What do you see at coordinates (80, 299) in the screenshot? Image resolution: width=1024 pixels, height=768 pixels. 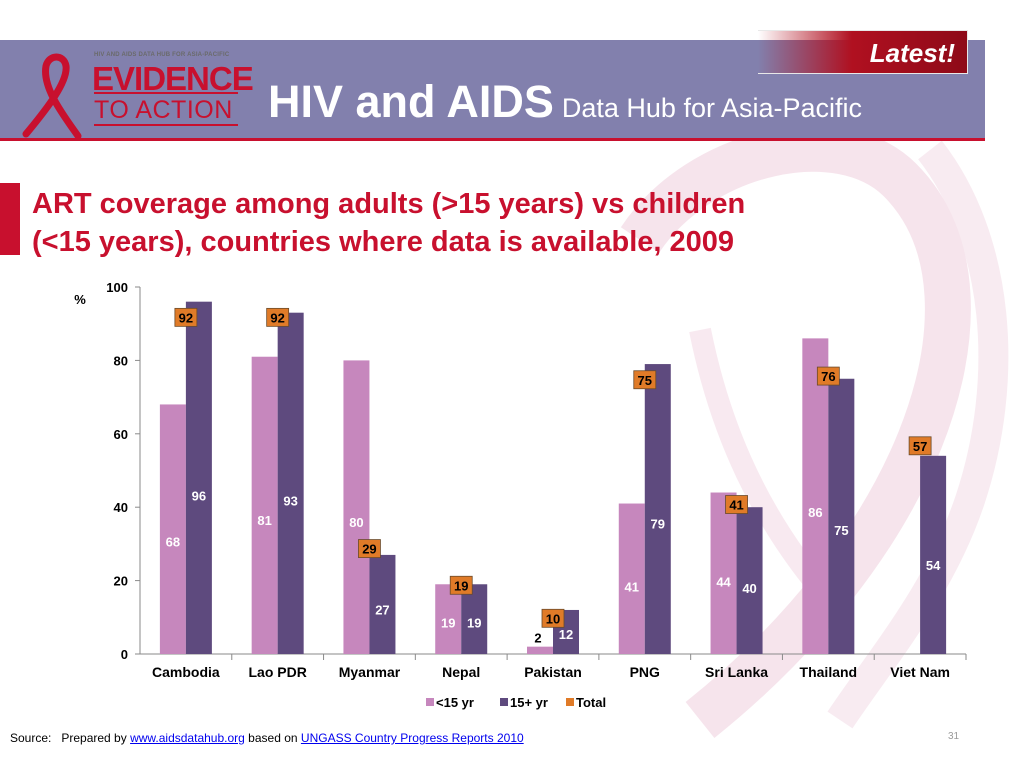 I see `y-axis-title: %` at bounding box center [80, 299].